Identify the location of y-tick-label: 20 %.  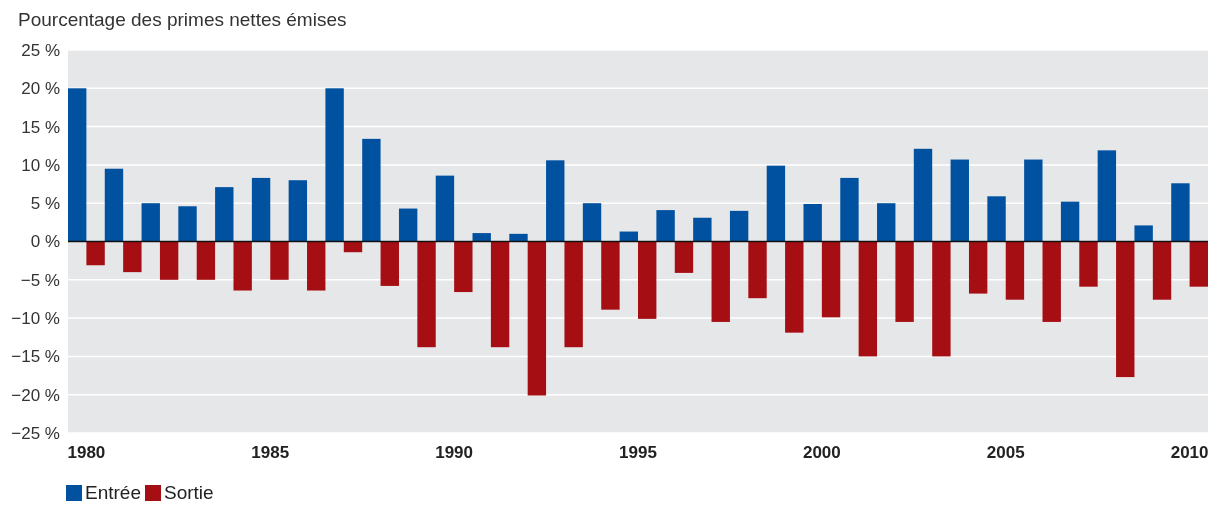
(40, 89).